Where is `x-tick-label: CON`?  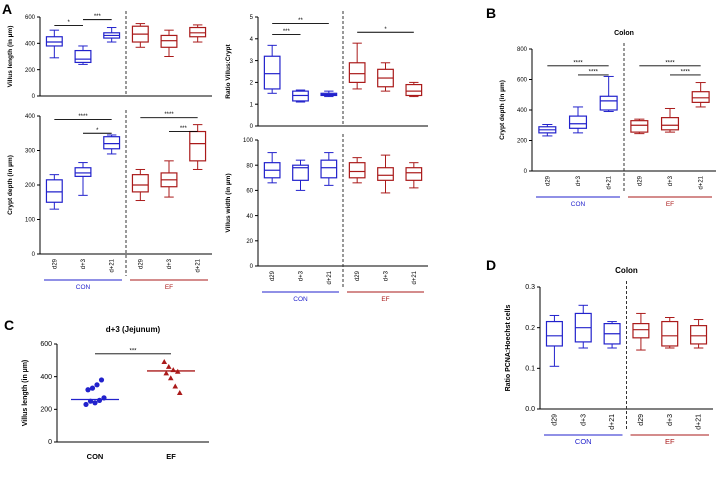 x-tick-label: CON is located at coordinates (95, 456).